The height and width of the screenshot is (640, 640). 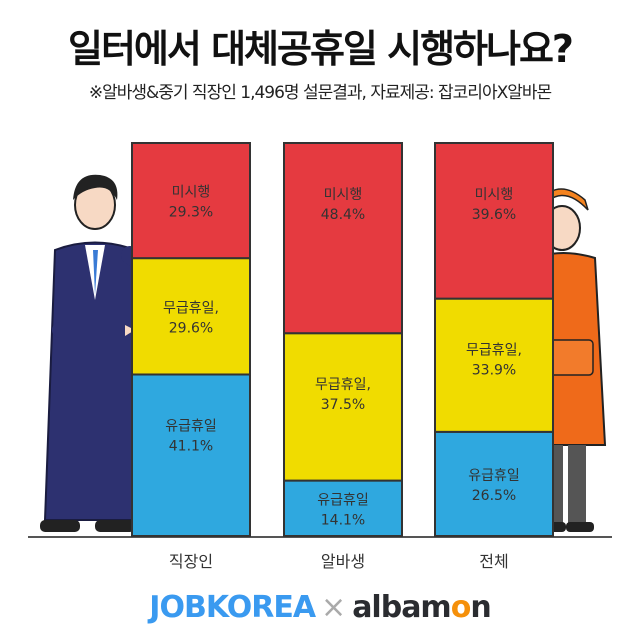 I want to click on segment-value-label: 14.1%, so click(x=343, y=520).